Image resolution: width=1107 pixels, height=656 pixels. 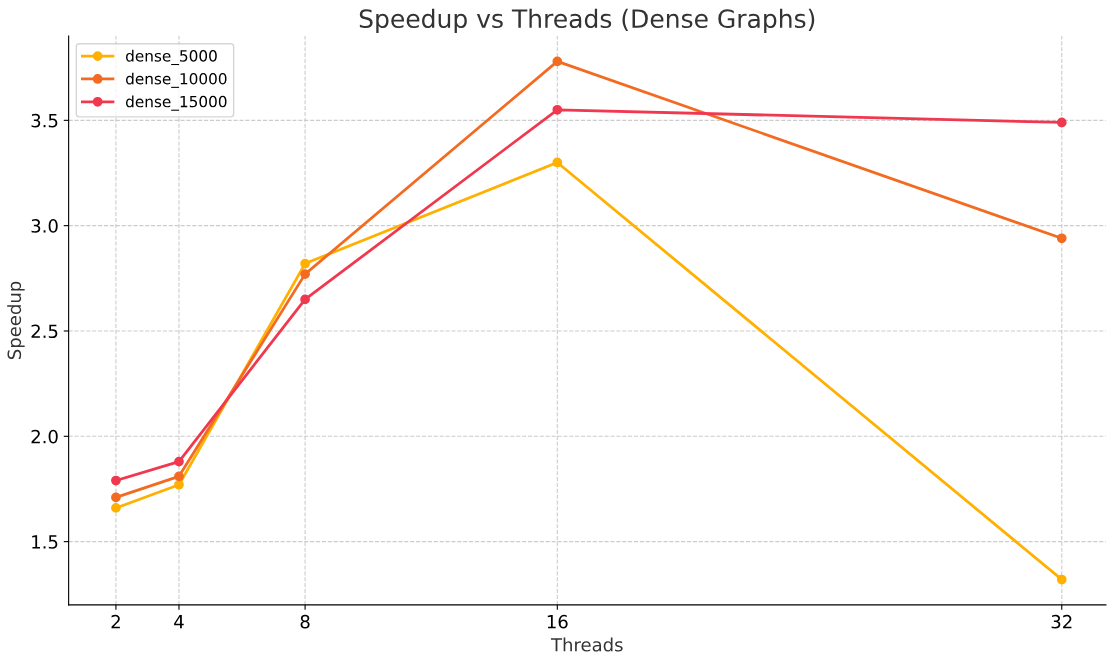 I want to click on y-tick-label: 1.5, so click(x=45, y=542).